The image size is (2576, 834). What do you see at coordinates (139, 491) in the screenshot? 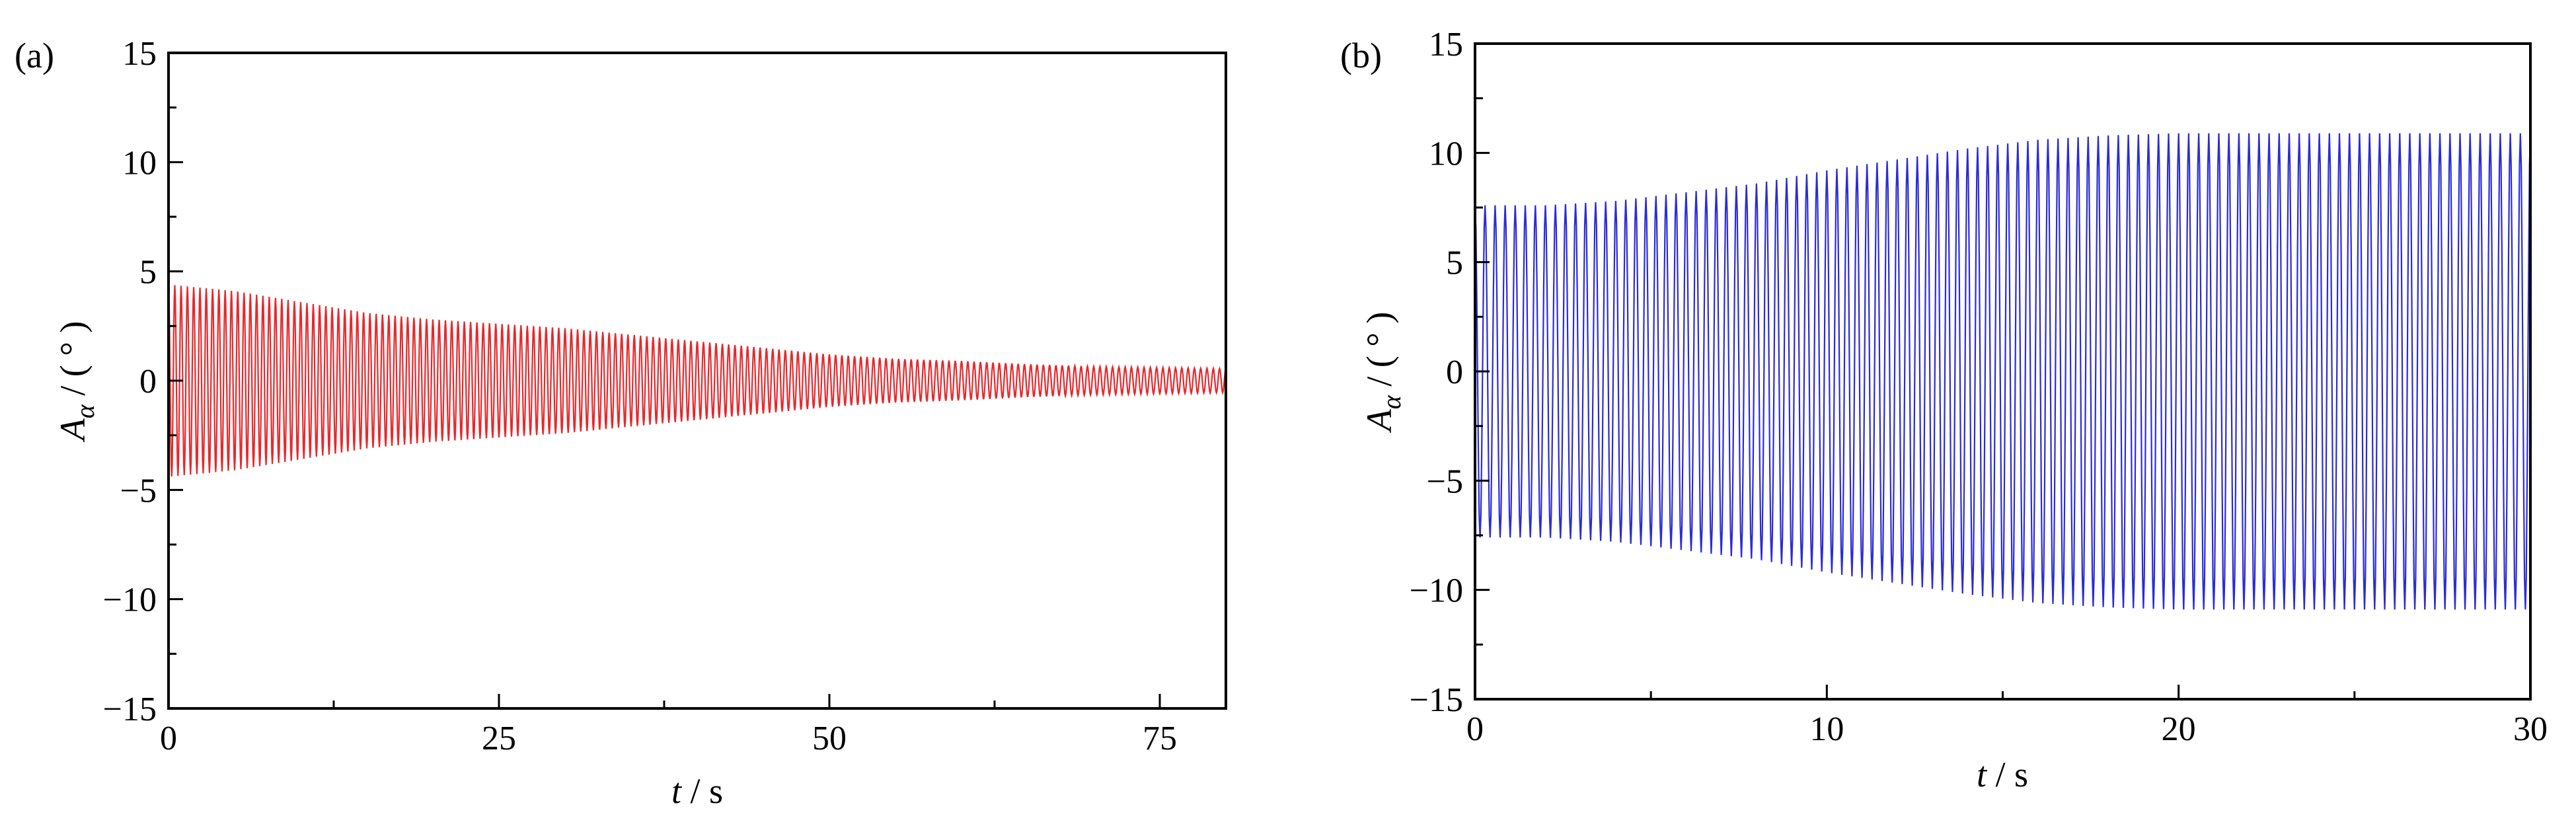
I see `panel-a-ytick-label: −5` at bounding box center [139, 491].